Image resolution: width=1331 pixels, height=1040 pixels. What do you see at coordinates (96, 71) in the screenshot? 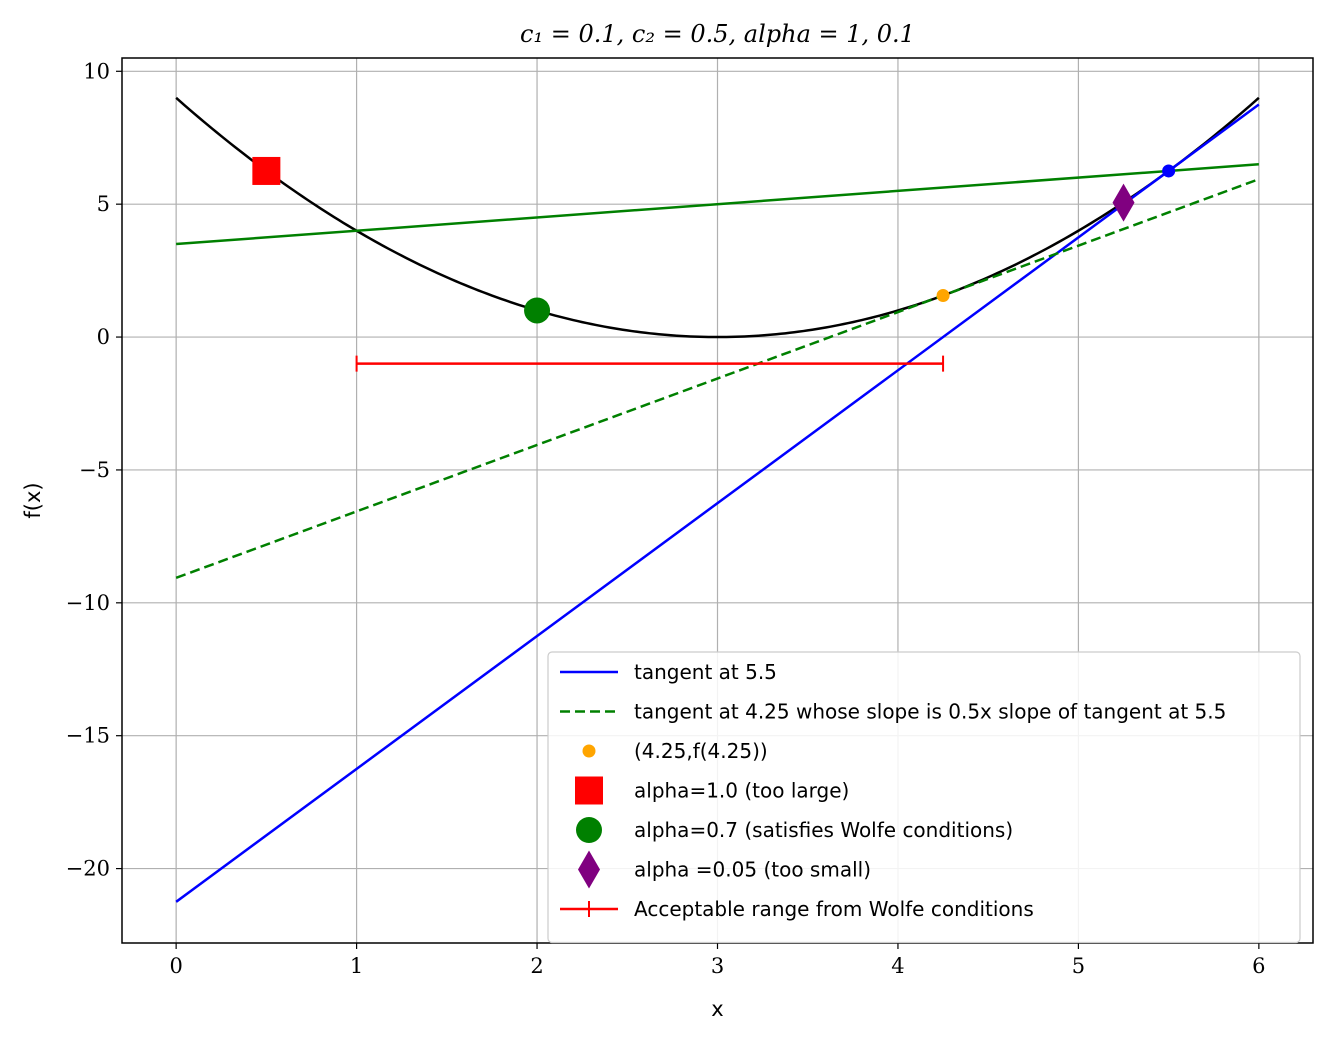
I see `y-tick-label: 10` at bounding box center [96, 71].